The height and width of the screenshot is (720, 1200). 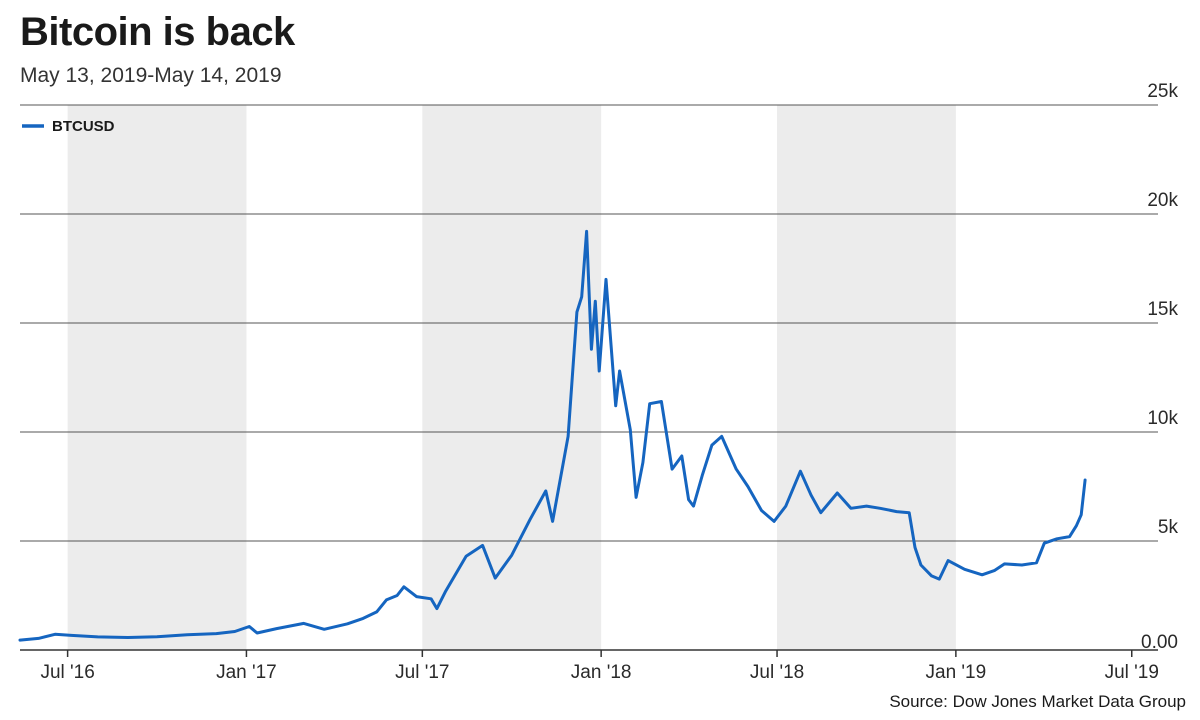 What do you see at coordinates (422, 672) in the screenshot?
I see `x-tick-label: Jul '17` at bounding box center [422, 672].